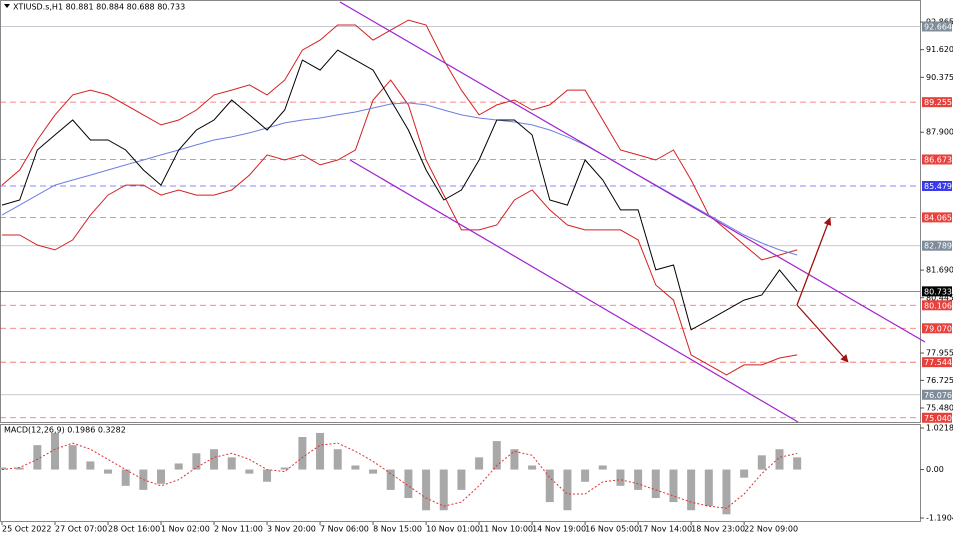  I want to click on x-tick-label: 1 Nov 02:00, so click(185, 529).